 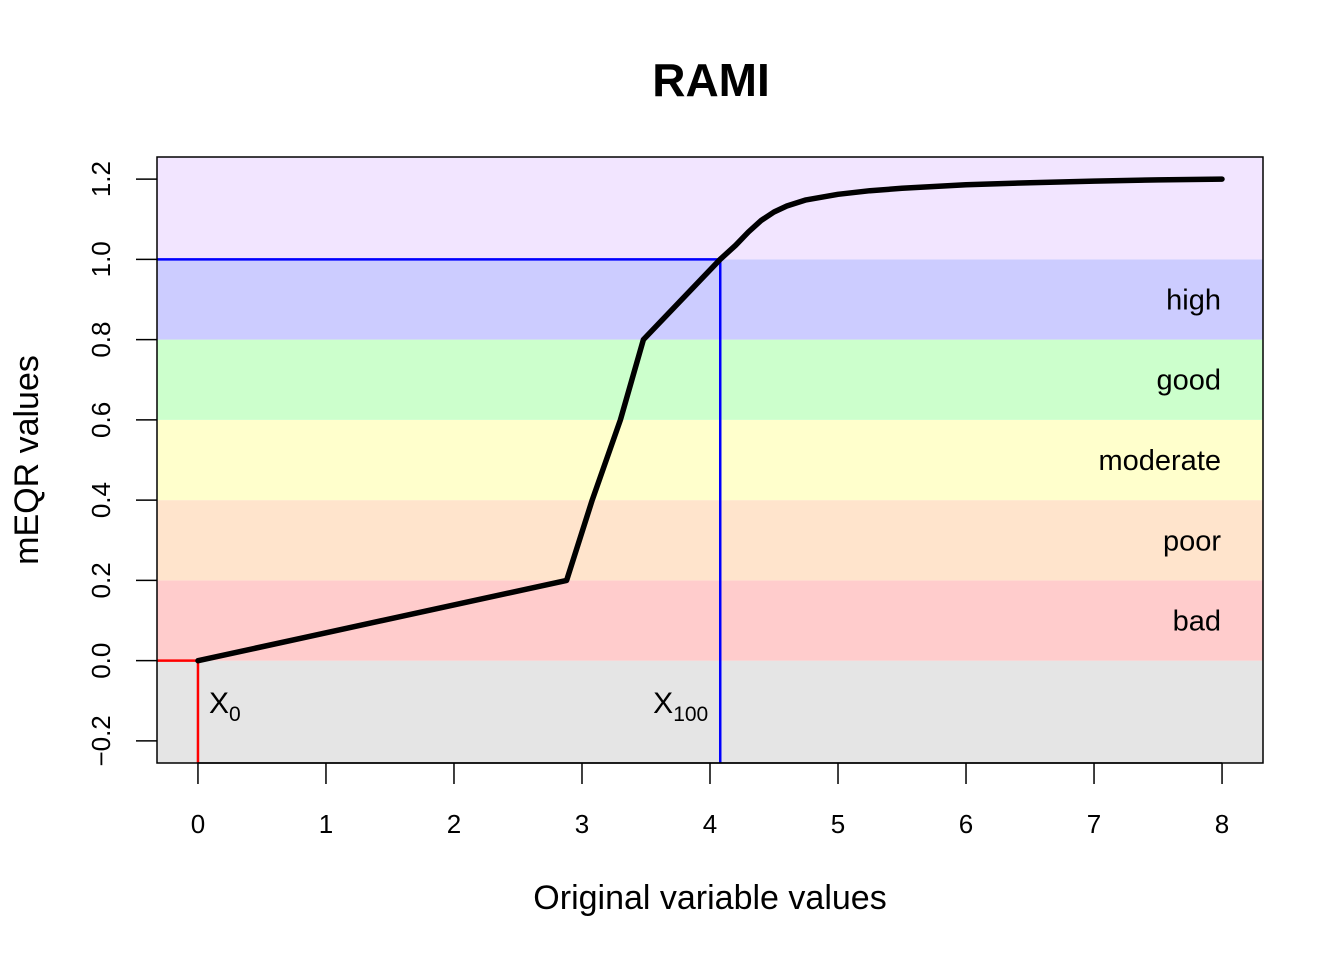 What do you see at coordinates (235, 714) in the screenshot?
I see `label-x0-sub: 0` at bounding box center [235, 714].